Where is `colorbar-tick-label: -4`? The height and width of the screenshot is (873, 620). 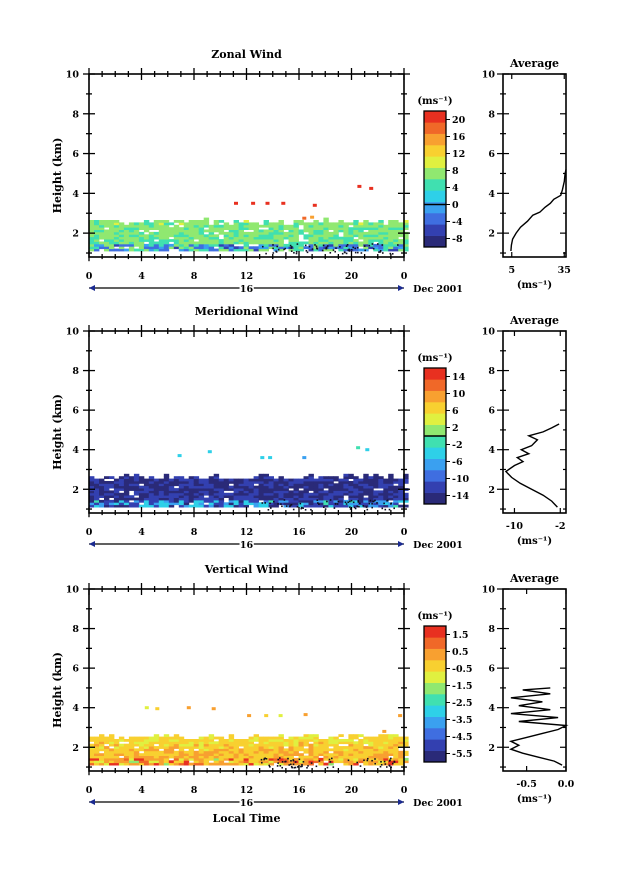 colorbar-tick-label: -4 is located at coordinates (457, 222).